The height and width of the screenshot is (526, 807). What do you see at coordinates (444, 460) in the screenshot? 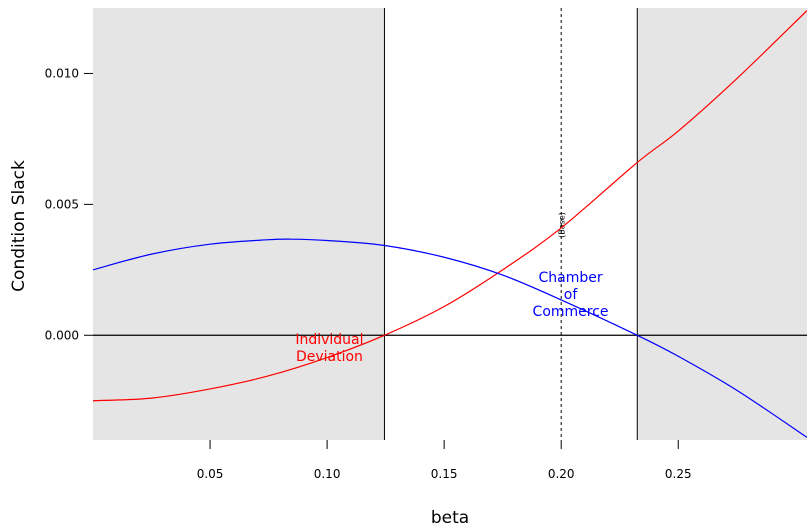
I see `x-axis: 0.05 0.10 0.15 0.20 0.25` at bounding box center [444, 460].